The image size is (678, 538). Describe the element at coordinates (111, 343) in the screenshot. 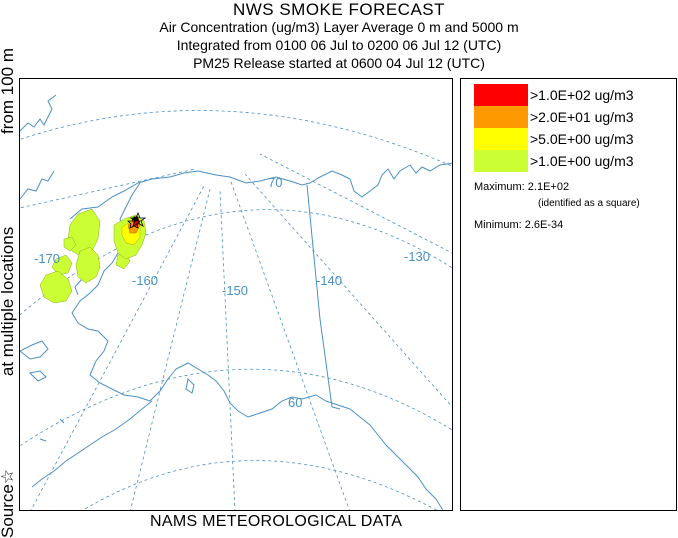

I see `bristol-bay-coast` at that location.